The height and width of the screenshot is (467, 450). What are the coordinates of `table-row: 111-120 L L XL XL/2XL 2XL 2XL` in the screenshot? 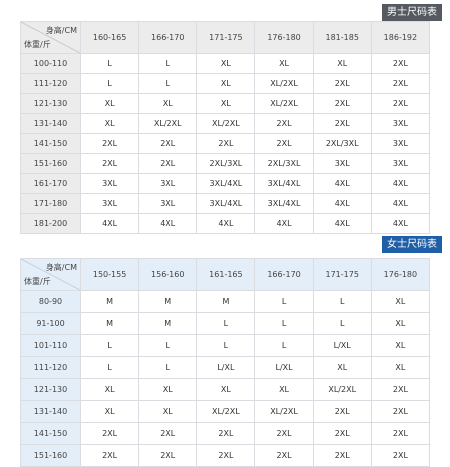 It's located at (225, 83).